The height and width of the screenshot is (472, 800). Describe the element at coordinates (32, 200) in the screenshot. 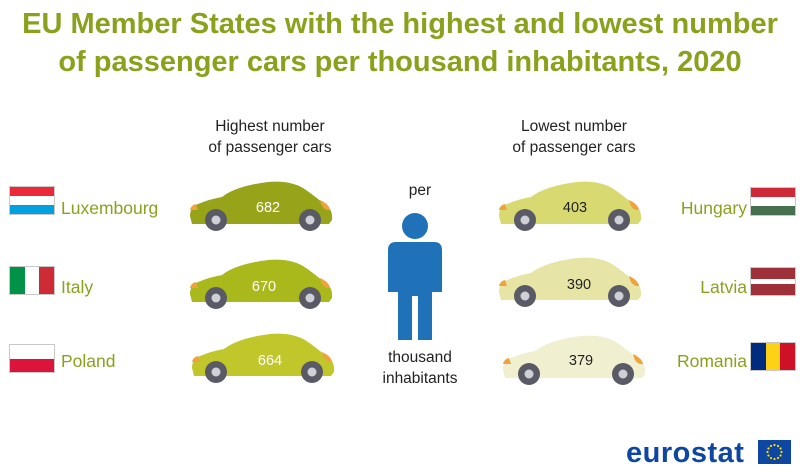

I see `luxembourg-flag-icon` at that location.